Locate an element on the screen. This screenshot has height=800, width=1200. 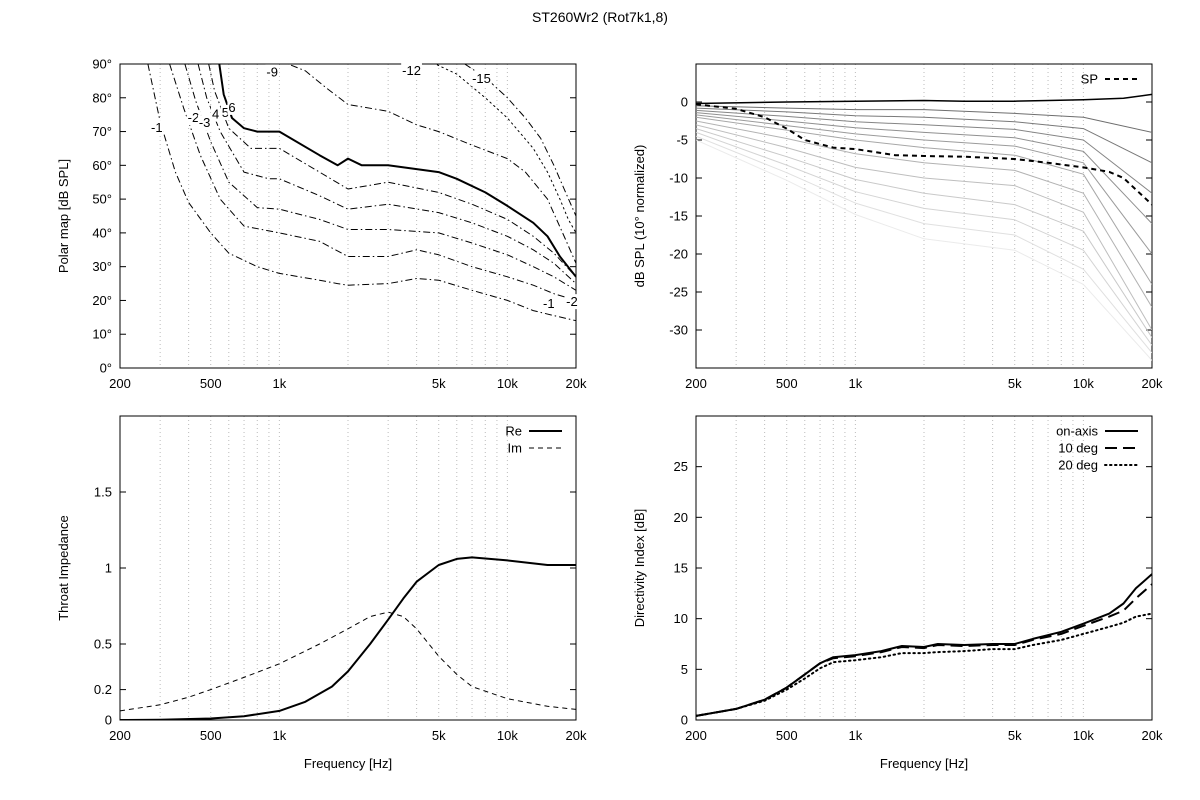
grid-impedance is located at coordinates (333, 568).